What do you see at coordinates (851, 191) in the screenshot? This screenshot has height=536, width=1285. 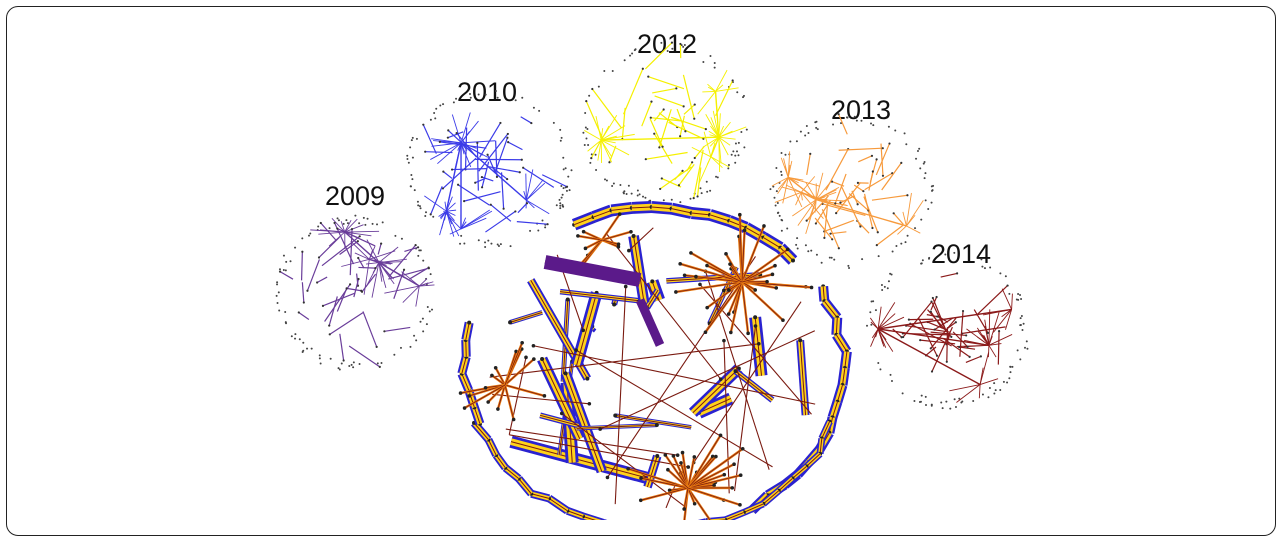 I see `network-graph-2013` at bounding box center [851, 191].